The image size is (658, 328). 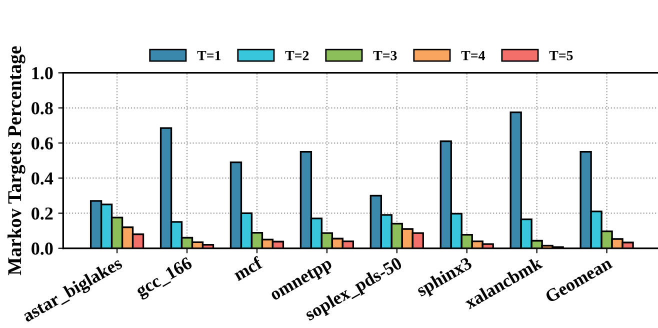 What do you see at coordinates (43, 178) in the screenshot?
I see `y-tick-label: 0.4` at bounding box center [43, 178].